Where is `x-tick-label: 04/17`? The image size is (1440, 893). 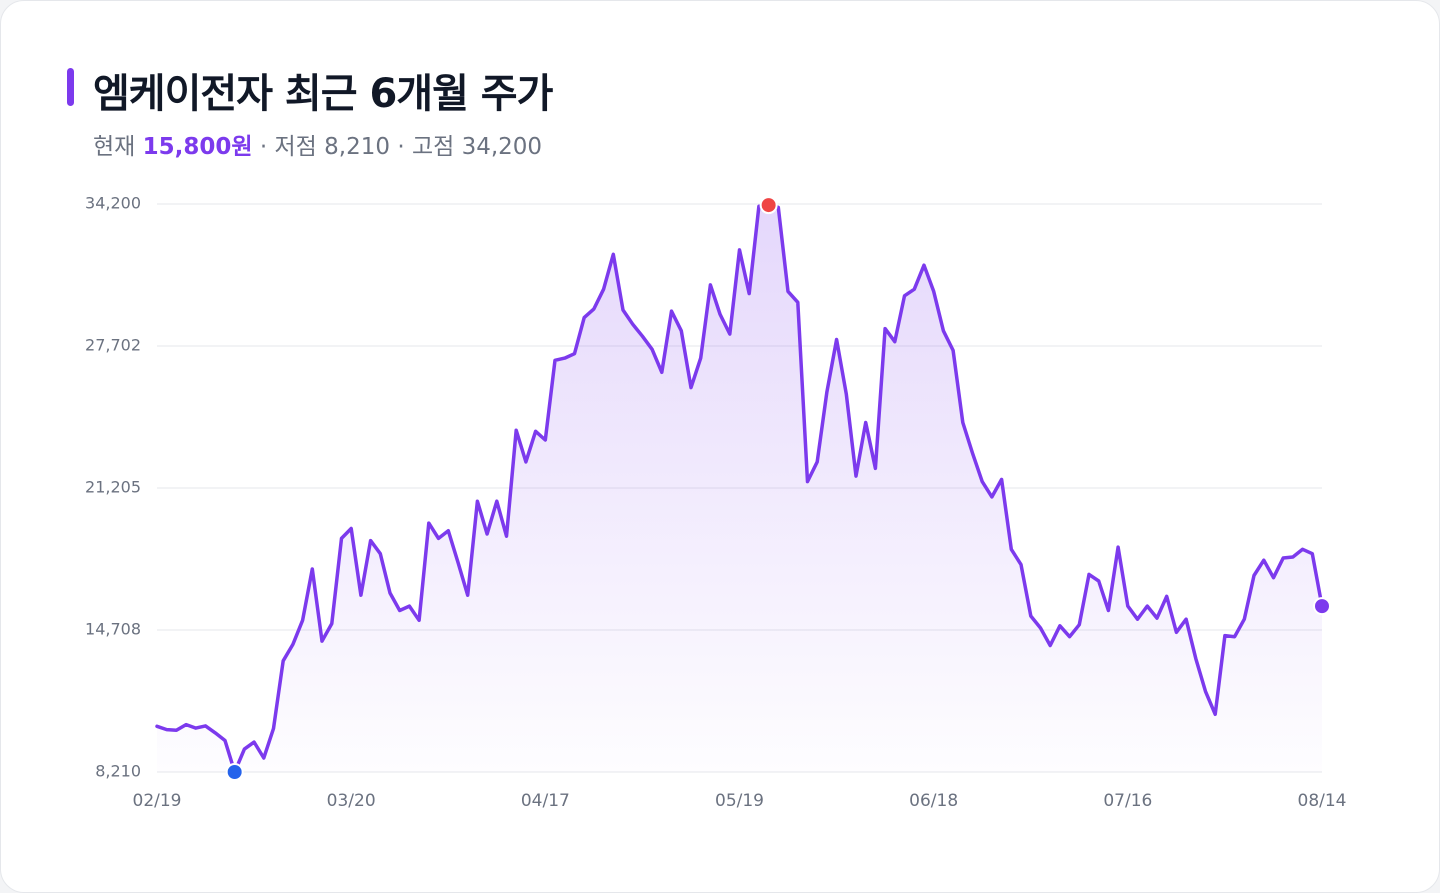 x-tick-label: 04/17 is located at coordinates (545, 801).